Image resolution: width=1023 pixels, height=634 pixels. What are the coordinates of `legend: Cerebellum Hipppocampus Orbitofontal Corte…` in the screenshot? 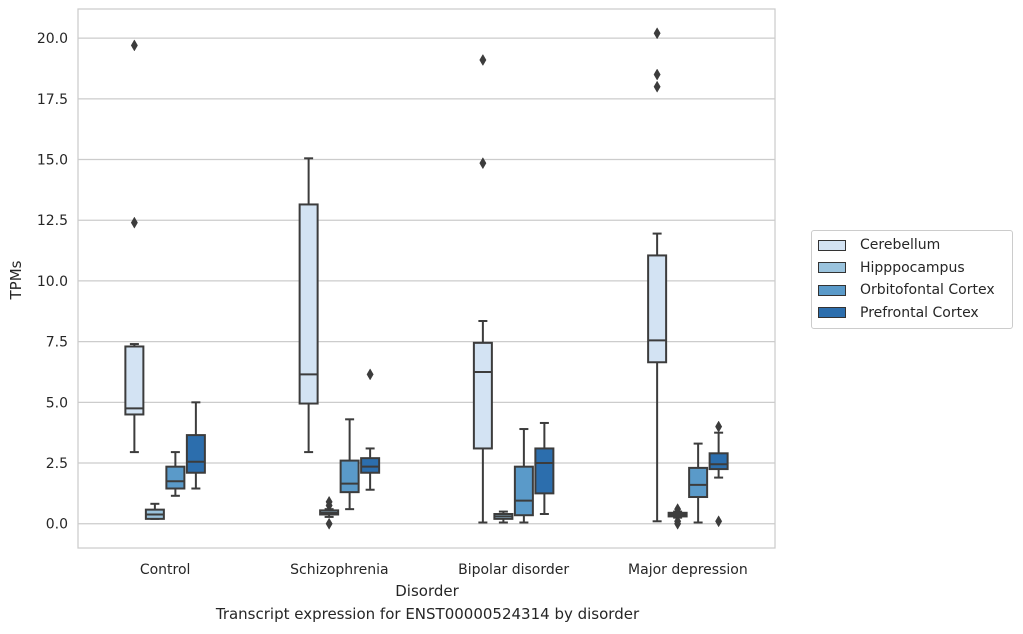 It's located at (912, 279).